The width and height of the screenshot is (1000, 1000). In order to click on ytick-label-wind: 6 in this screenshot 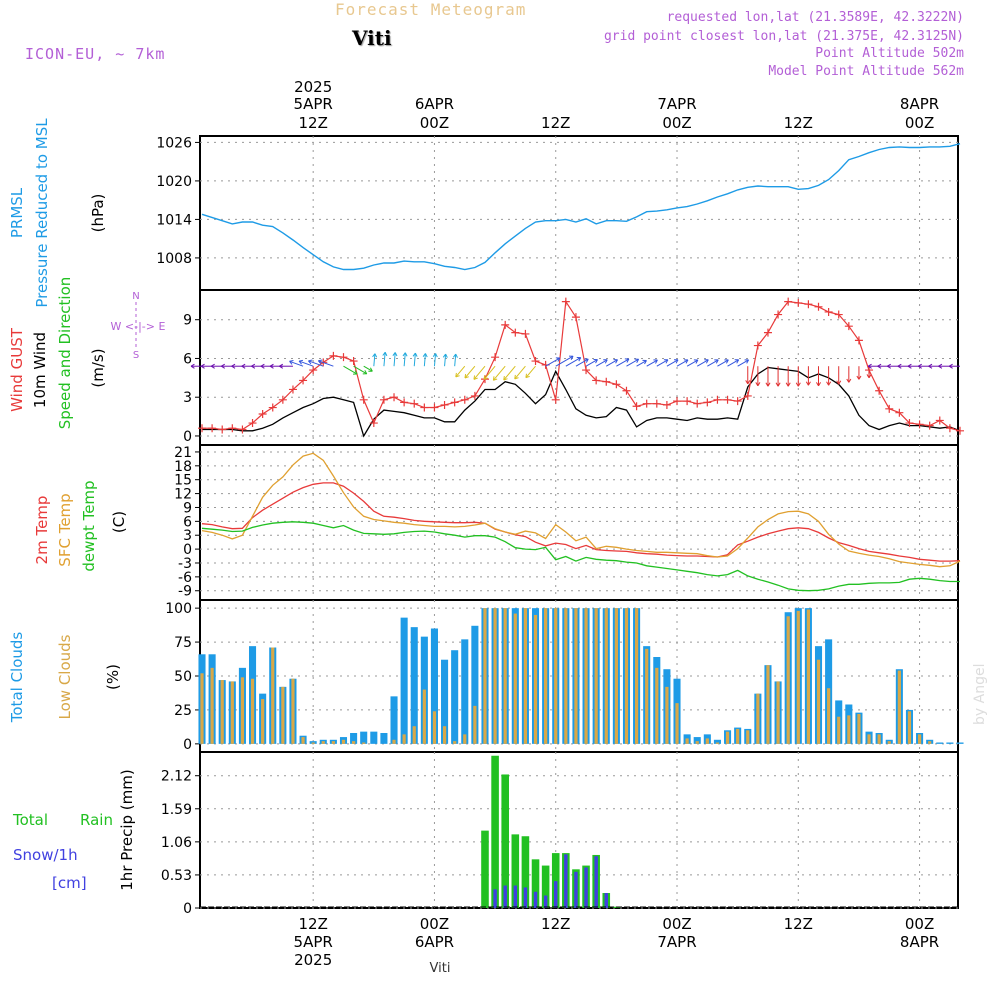, I will do `click(187, 359)`.